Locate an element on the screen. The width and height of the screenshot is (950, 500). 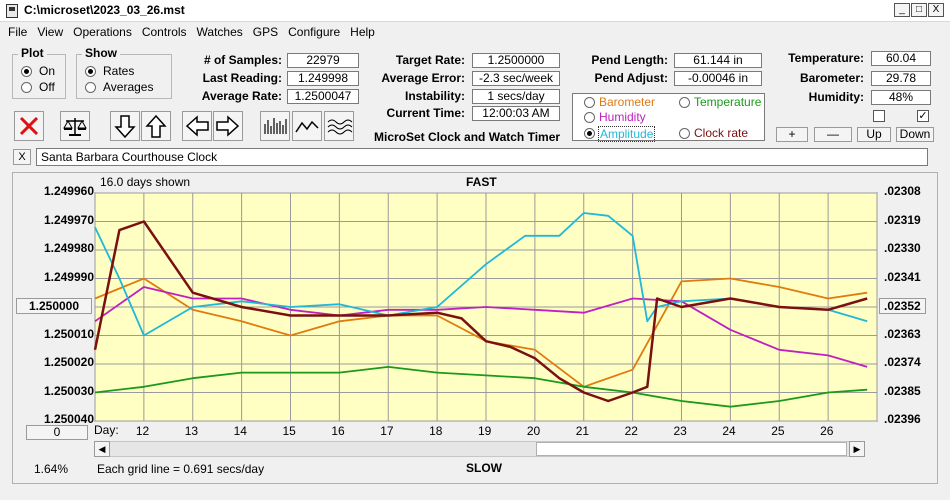
right-axis-tick-label: .02319 is located at coordinates (902, 219).